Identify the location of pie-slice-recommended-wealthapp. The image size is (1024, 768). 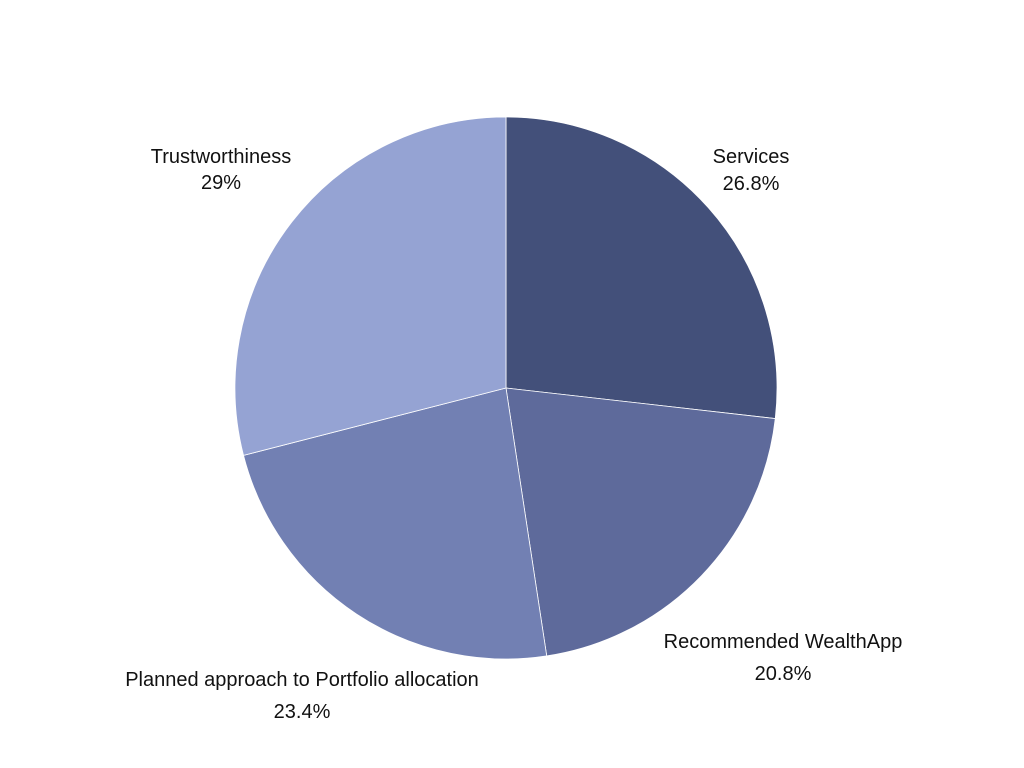
(640, 522).